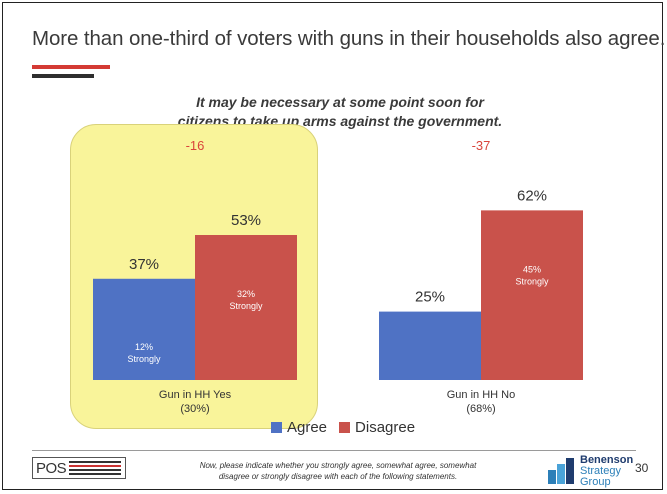  I want to click on accent-bar-dark, so click(63, 76).